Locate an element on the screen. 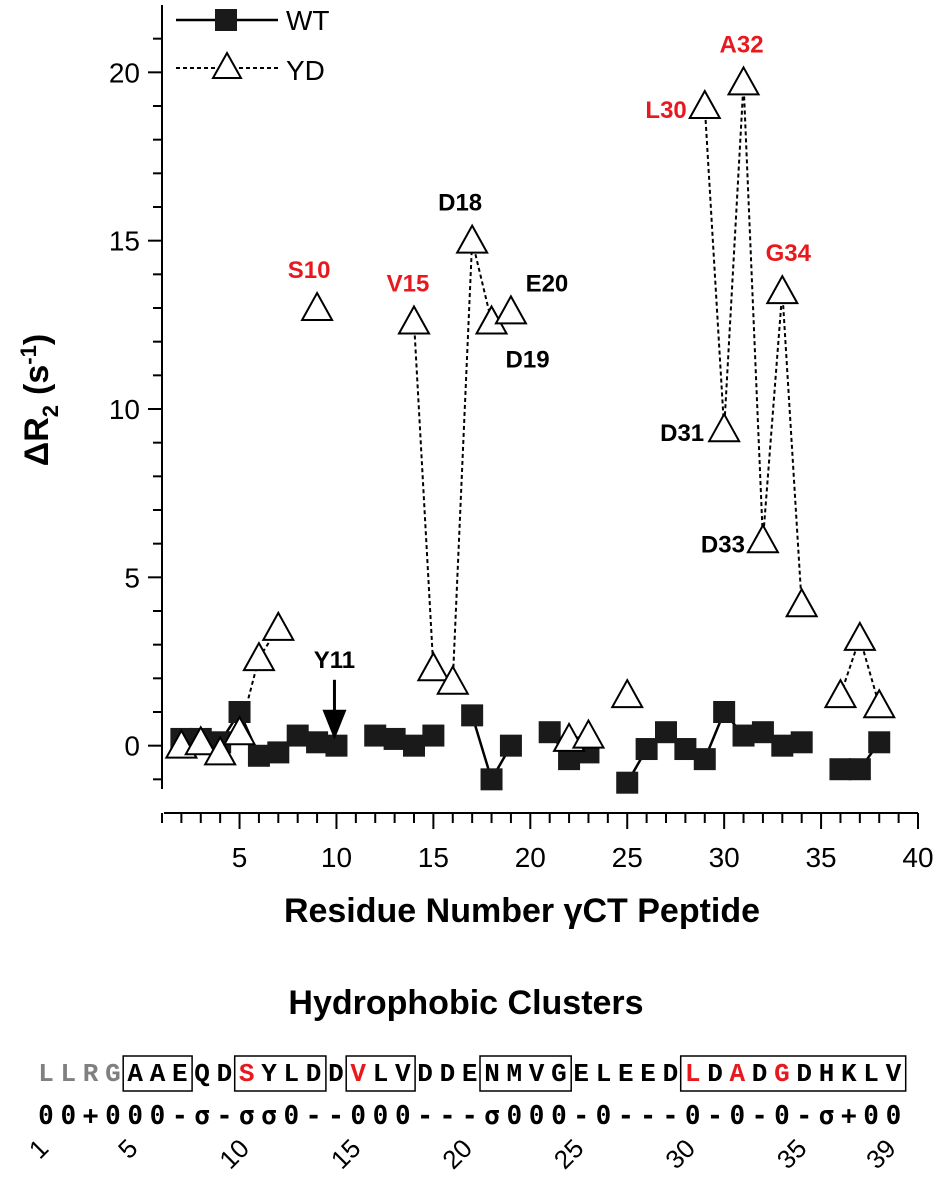 This screenshot has width=939, height=1181. annotation-a32: A32 is located at coordinates (742, 44).